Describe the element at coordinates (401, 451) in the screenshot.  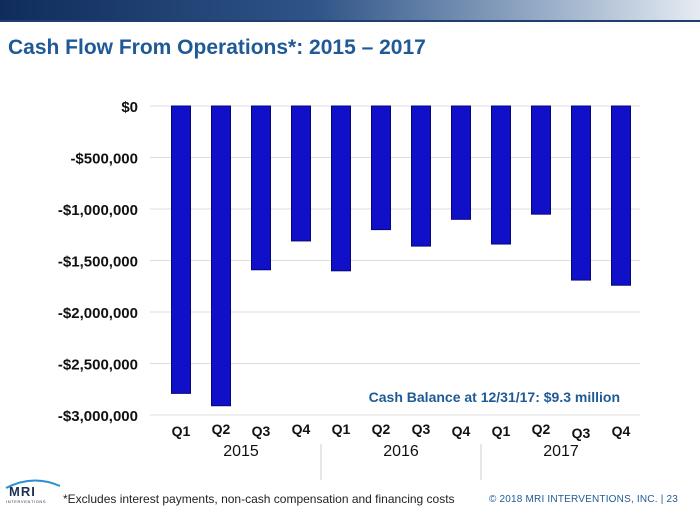
I see `year-group-label: 2016` at that location.